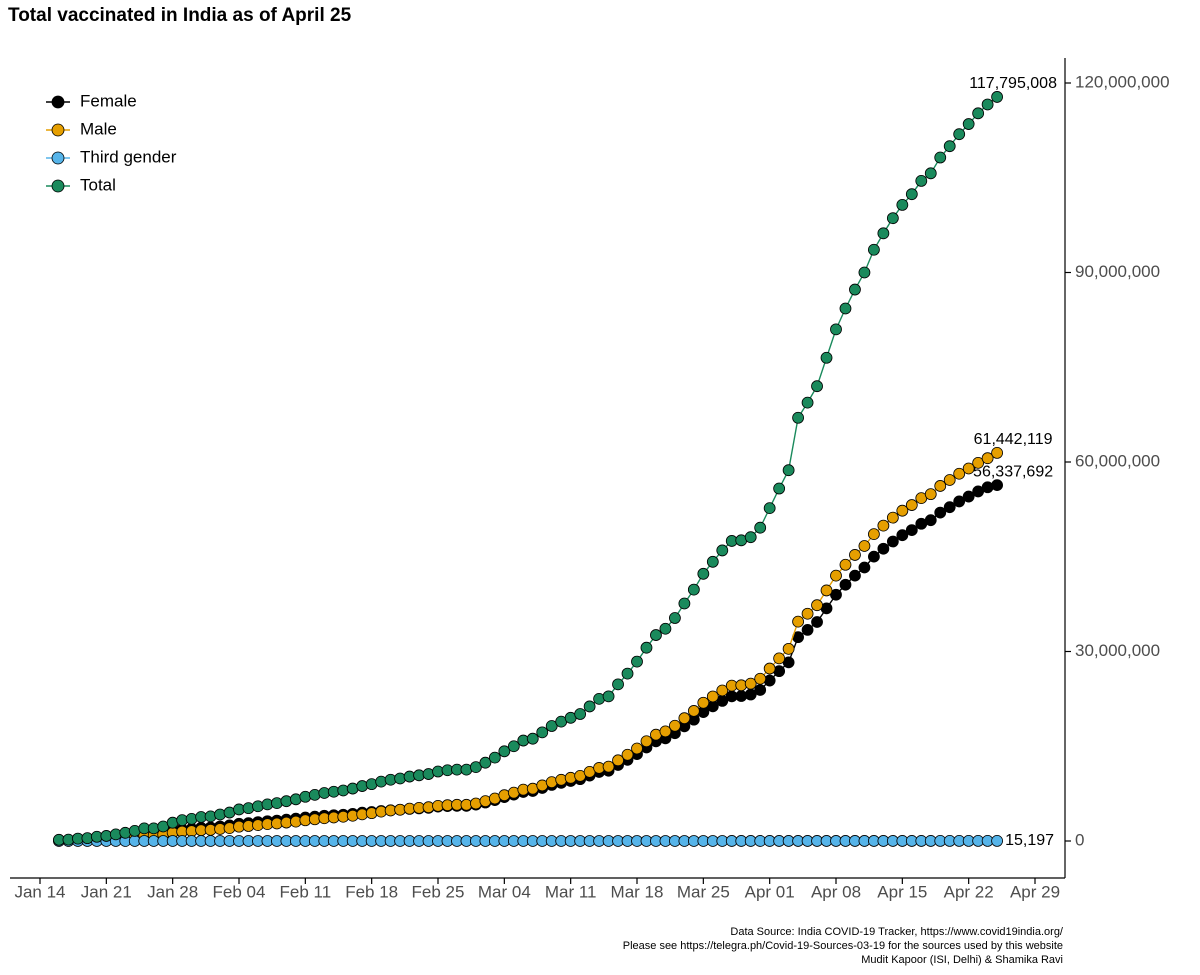 This screenshot has height=975, width=1200. What do you see at coordinates (504, 891) in the screenshot?
I see `x-tick-label: Mar 04` at bounding box center [504, 891].